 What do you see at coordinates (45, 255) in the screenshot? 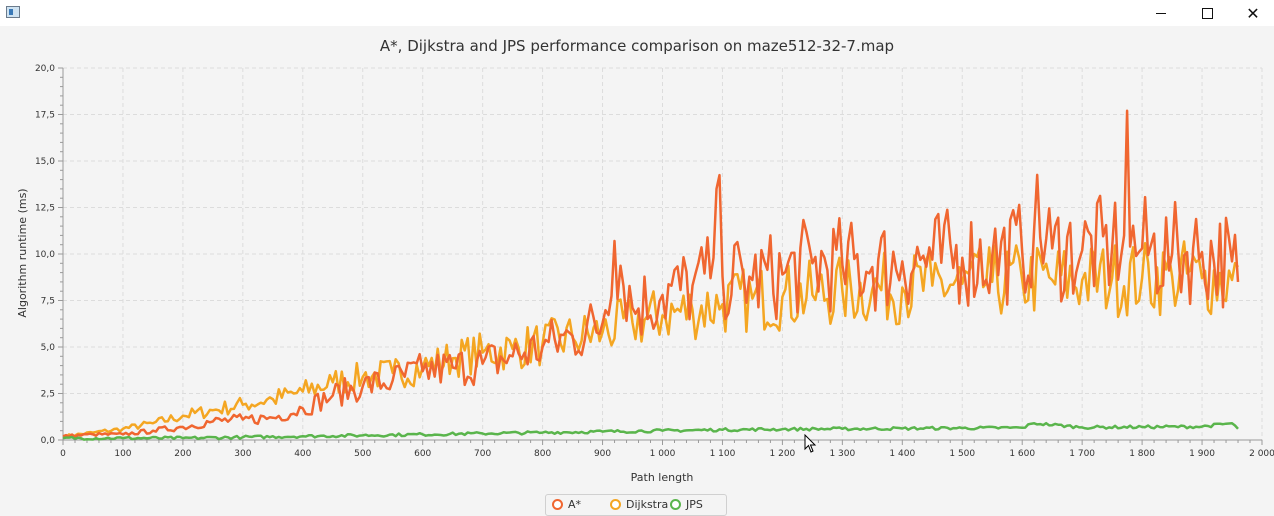
I see `y-tick-label: 10,0` at bounding box center [45, 255].